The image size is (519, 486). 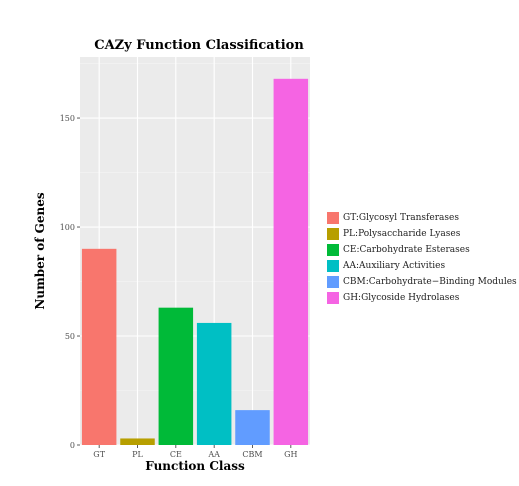 What do you see at coordinates (72, 445) in the screenshot?
I see `y-tick-label: 0` at bounding box center [72, 445].